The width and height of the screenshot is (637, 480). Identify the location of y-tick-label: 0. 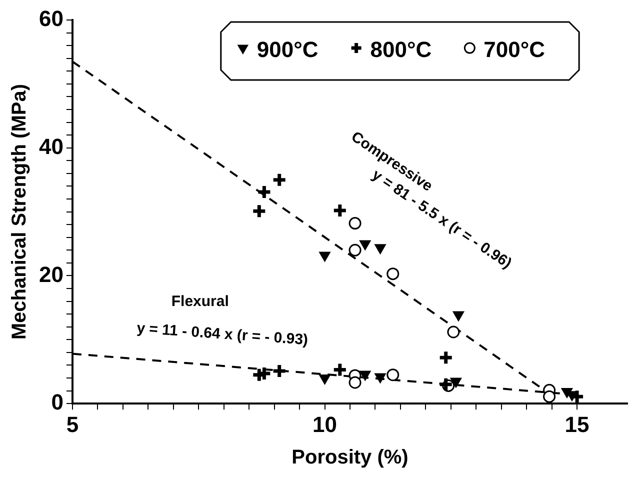
(57, 402).